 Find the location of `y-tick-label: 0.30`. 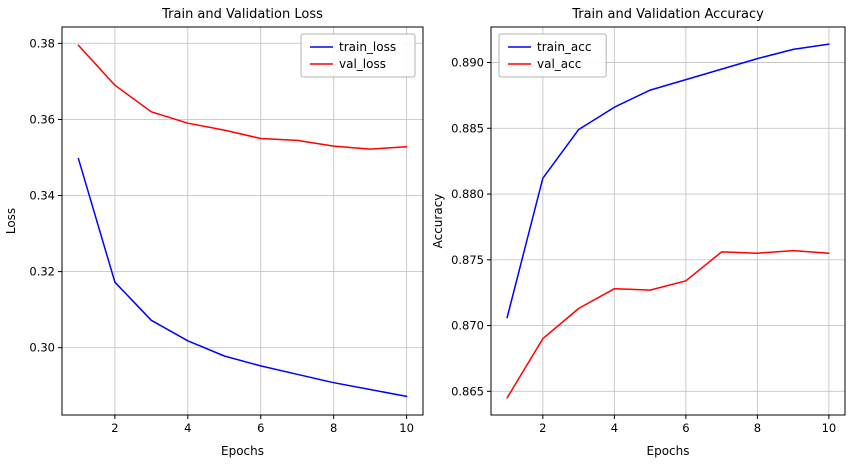

y-tick-label: 0.30 is located at coordinates (42, 348).